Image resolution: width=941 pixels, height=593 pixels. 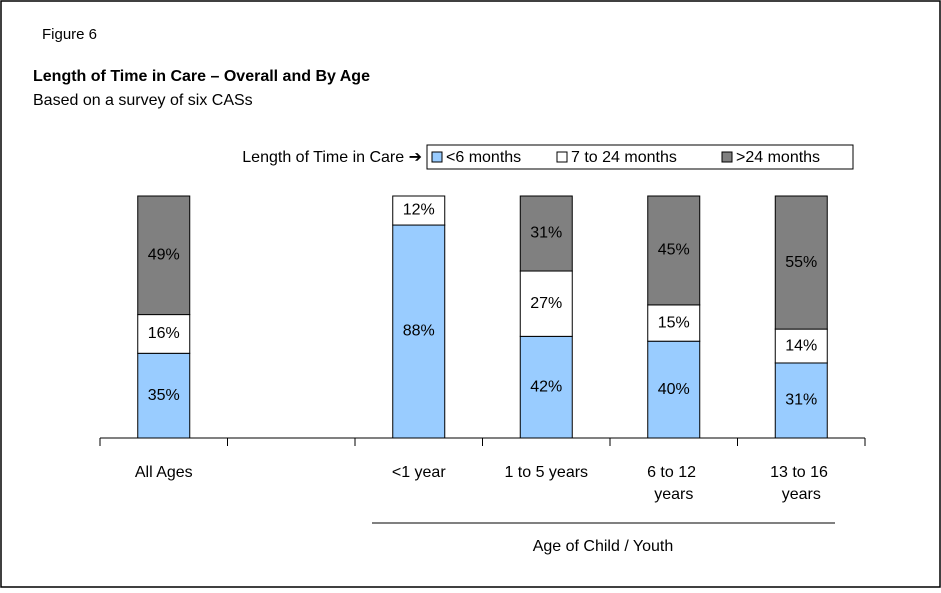 I want to click on data-label: 88%, so click(x=419, y=331).